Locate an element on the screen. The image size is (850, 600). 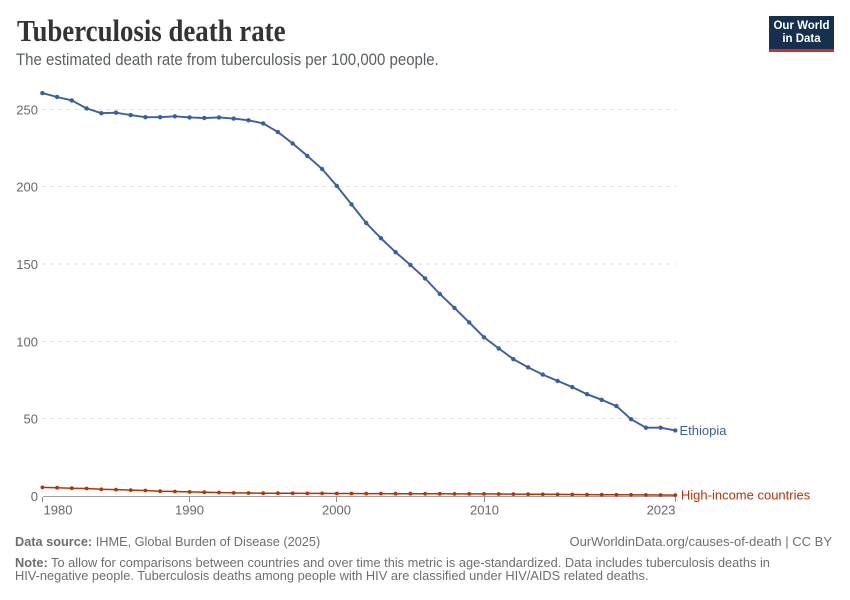
svg-text: 200 is located at coordinates (27, 187).